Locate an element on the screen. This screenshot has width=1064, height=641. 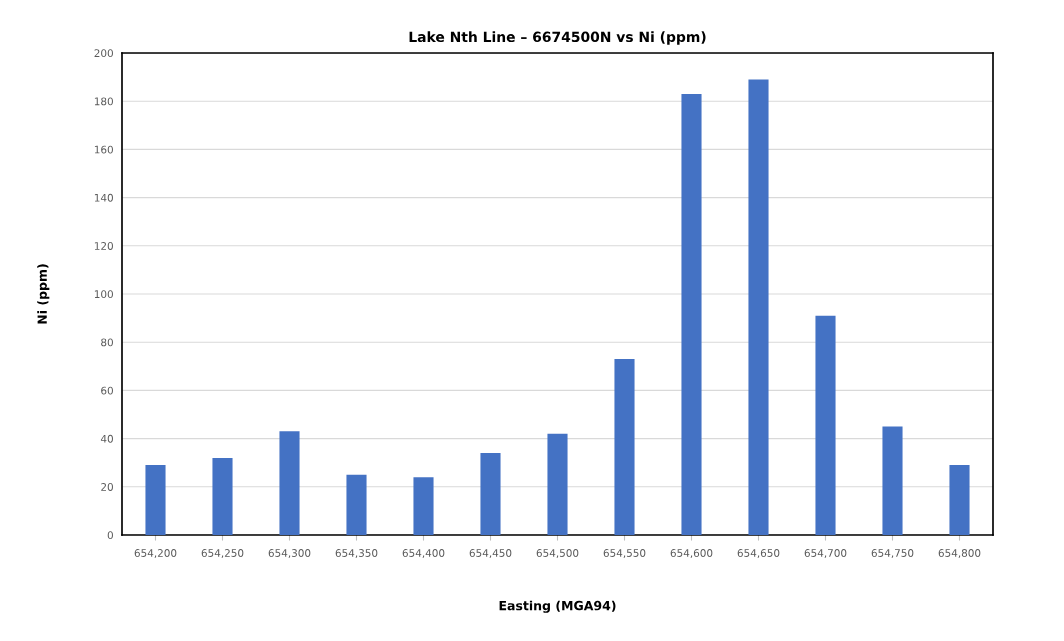
y-tick-label: 40 is located at coordinates (106, 438).